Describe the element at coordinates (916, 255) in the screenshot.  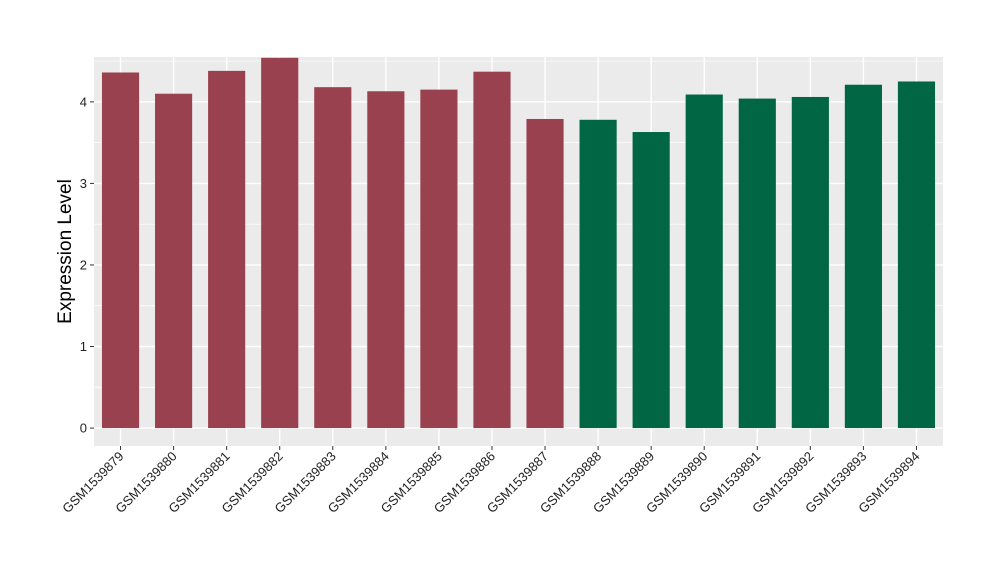
I see `bar-GSM1539894` at that location.